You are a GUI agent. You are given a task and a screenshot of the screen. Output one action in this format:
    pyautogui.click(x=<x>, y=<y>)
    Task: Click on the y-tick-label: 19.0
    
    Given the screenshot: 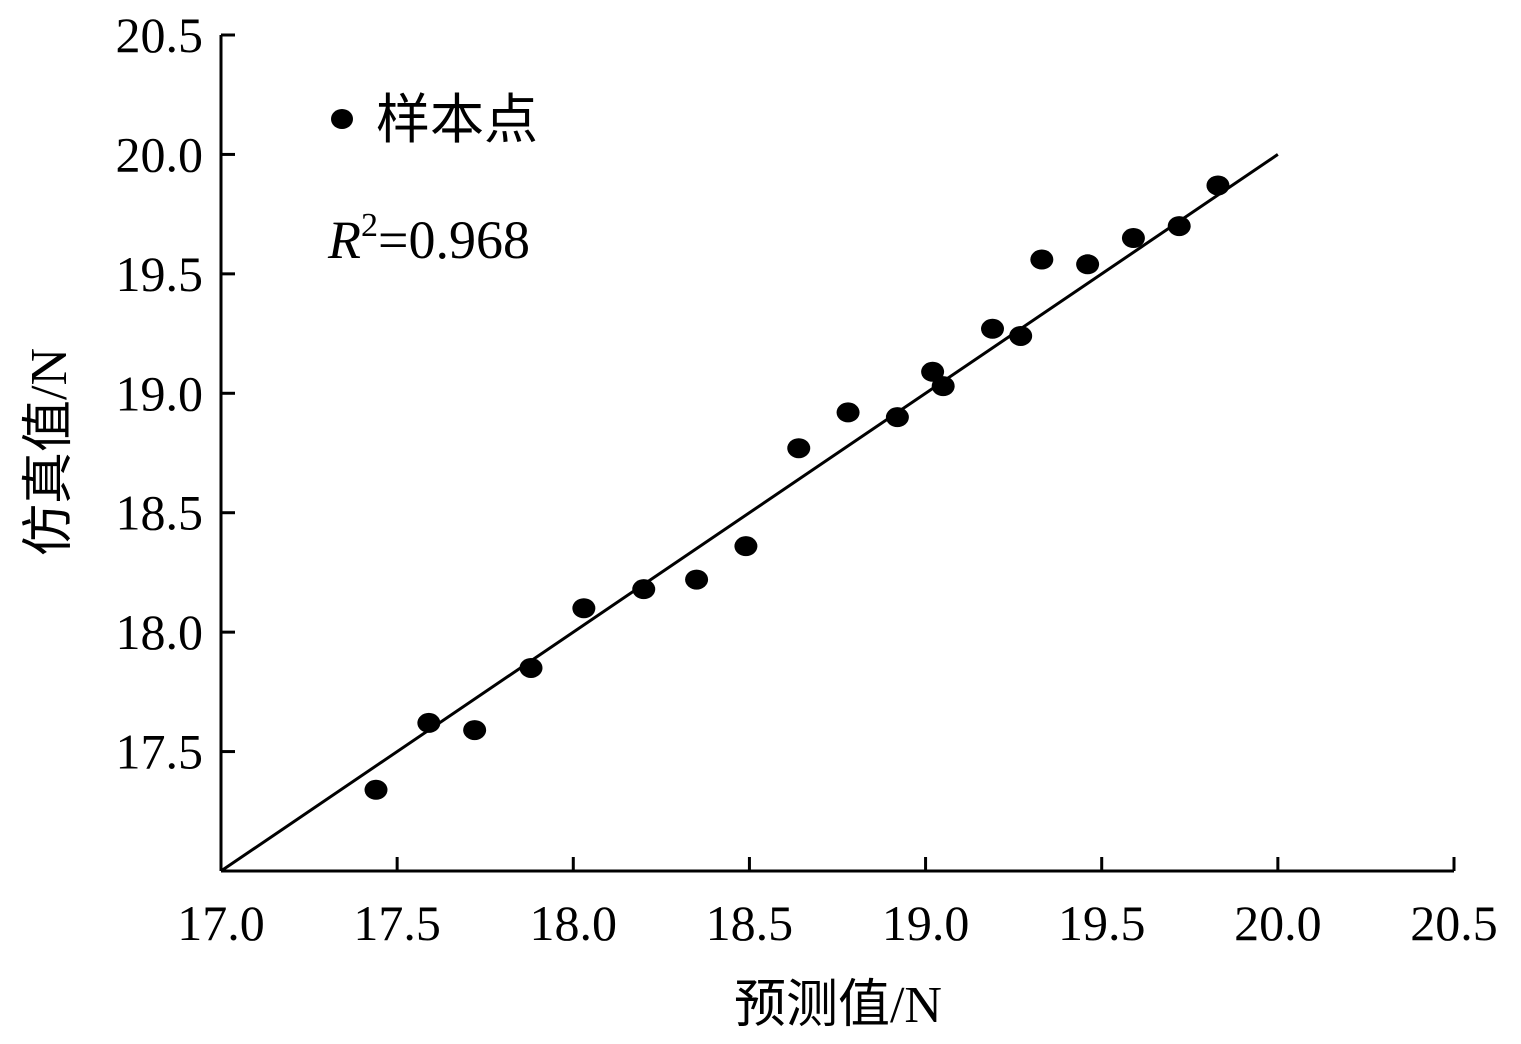 What is the action you would take?
    pyautogui.click(x=160, y=393)
    